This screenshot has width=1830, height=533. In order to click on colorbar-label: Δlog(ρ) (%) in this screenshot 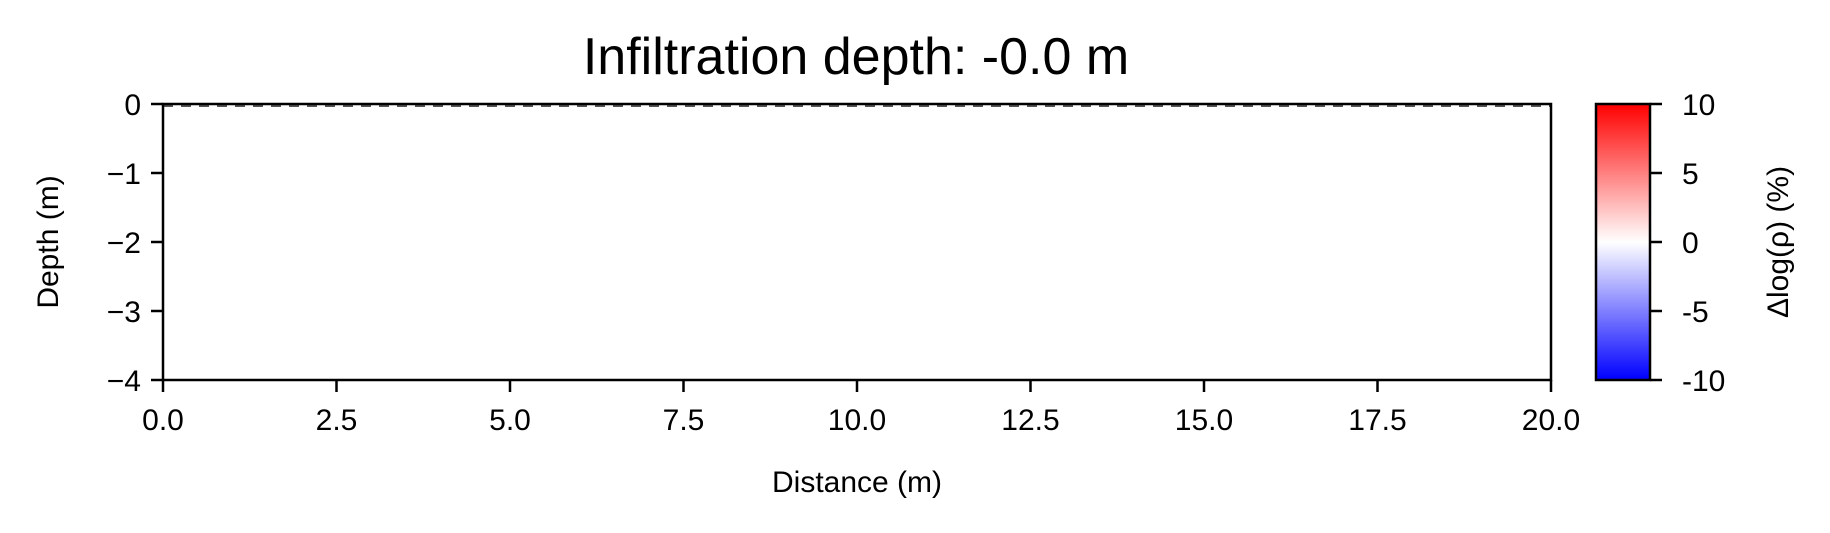, I will do `click(1778, 242)`.